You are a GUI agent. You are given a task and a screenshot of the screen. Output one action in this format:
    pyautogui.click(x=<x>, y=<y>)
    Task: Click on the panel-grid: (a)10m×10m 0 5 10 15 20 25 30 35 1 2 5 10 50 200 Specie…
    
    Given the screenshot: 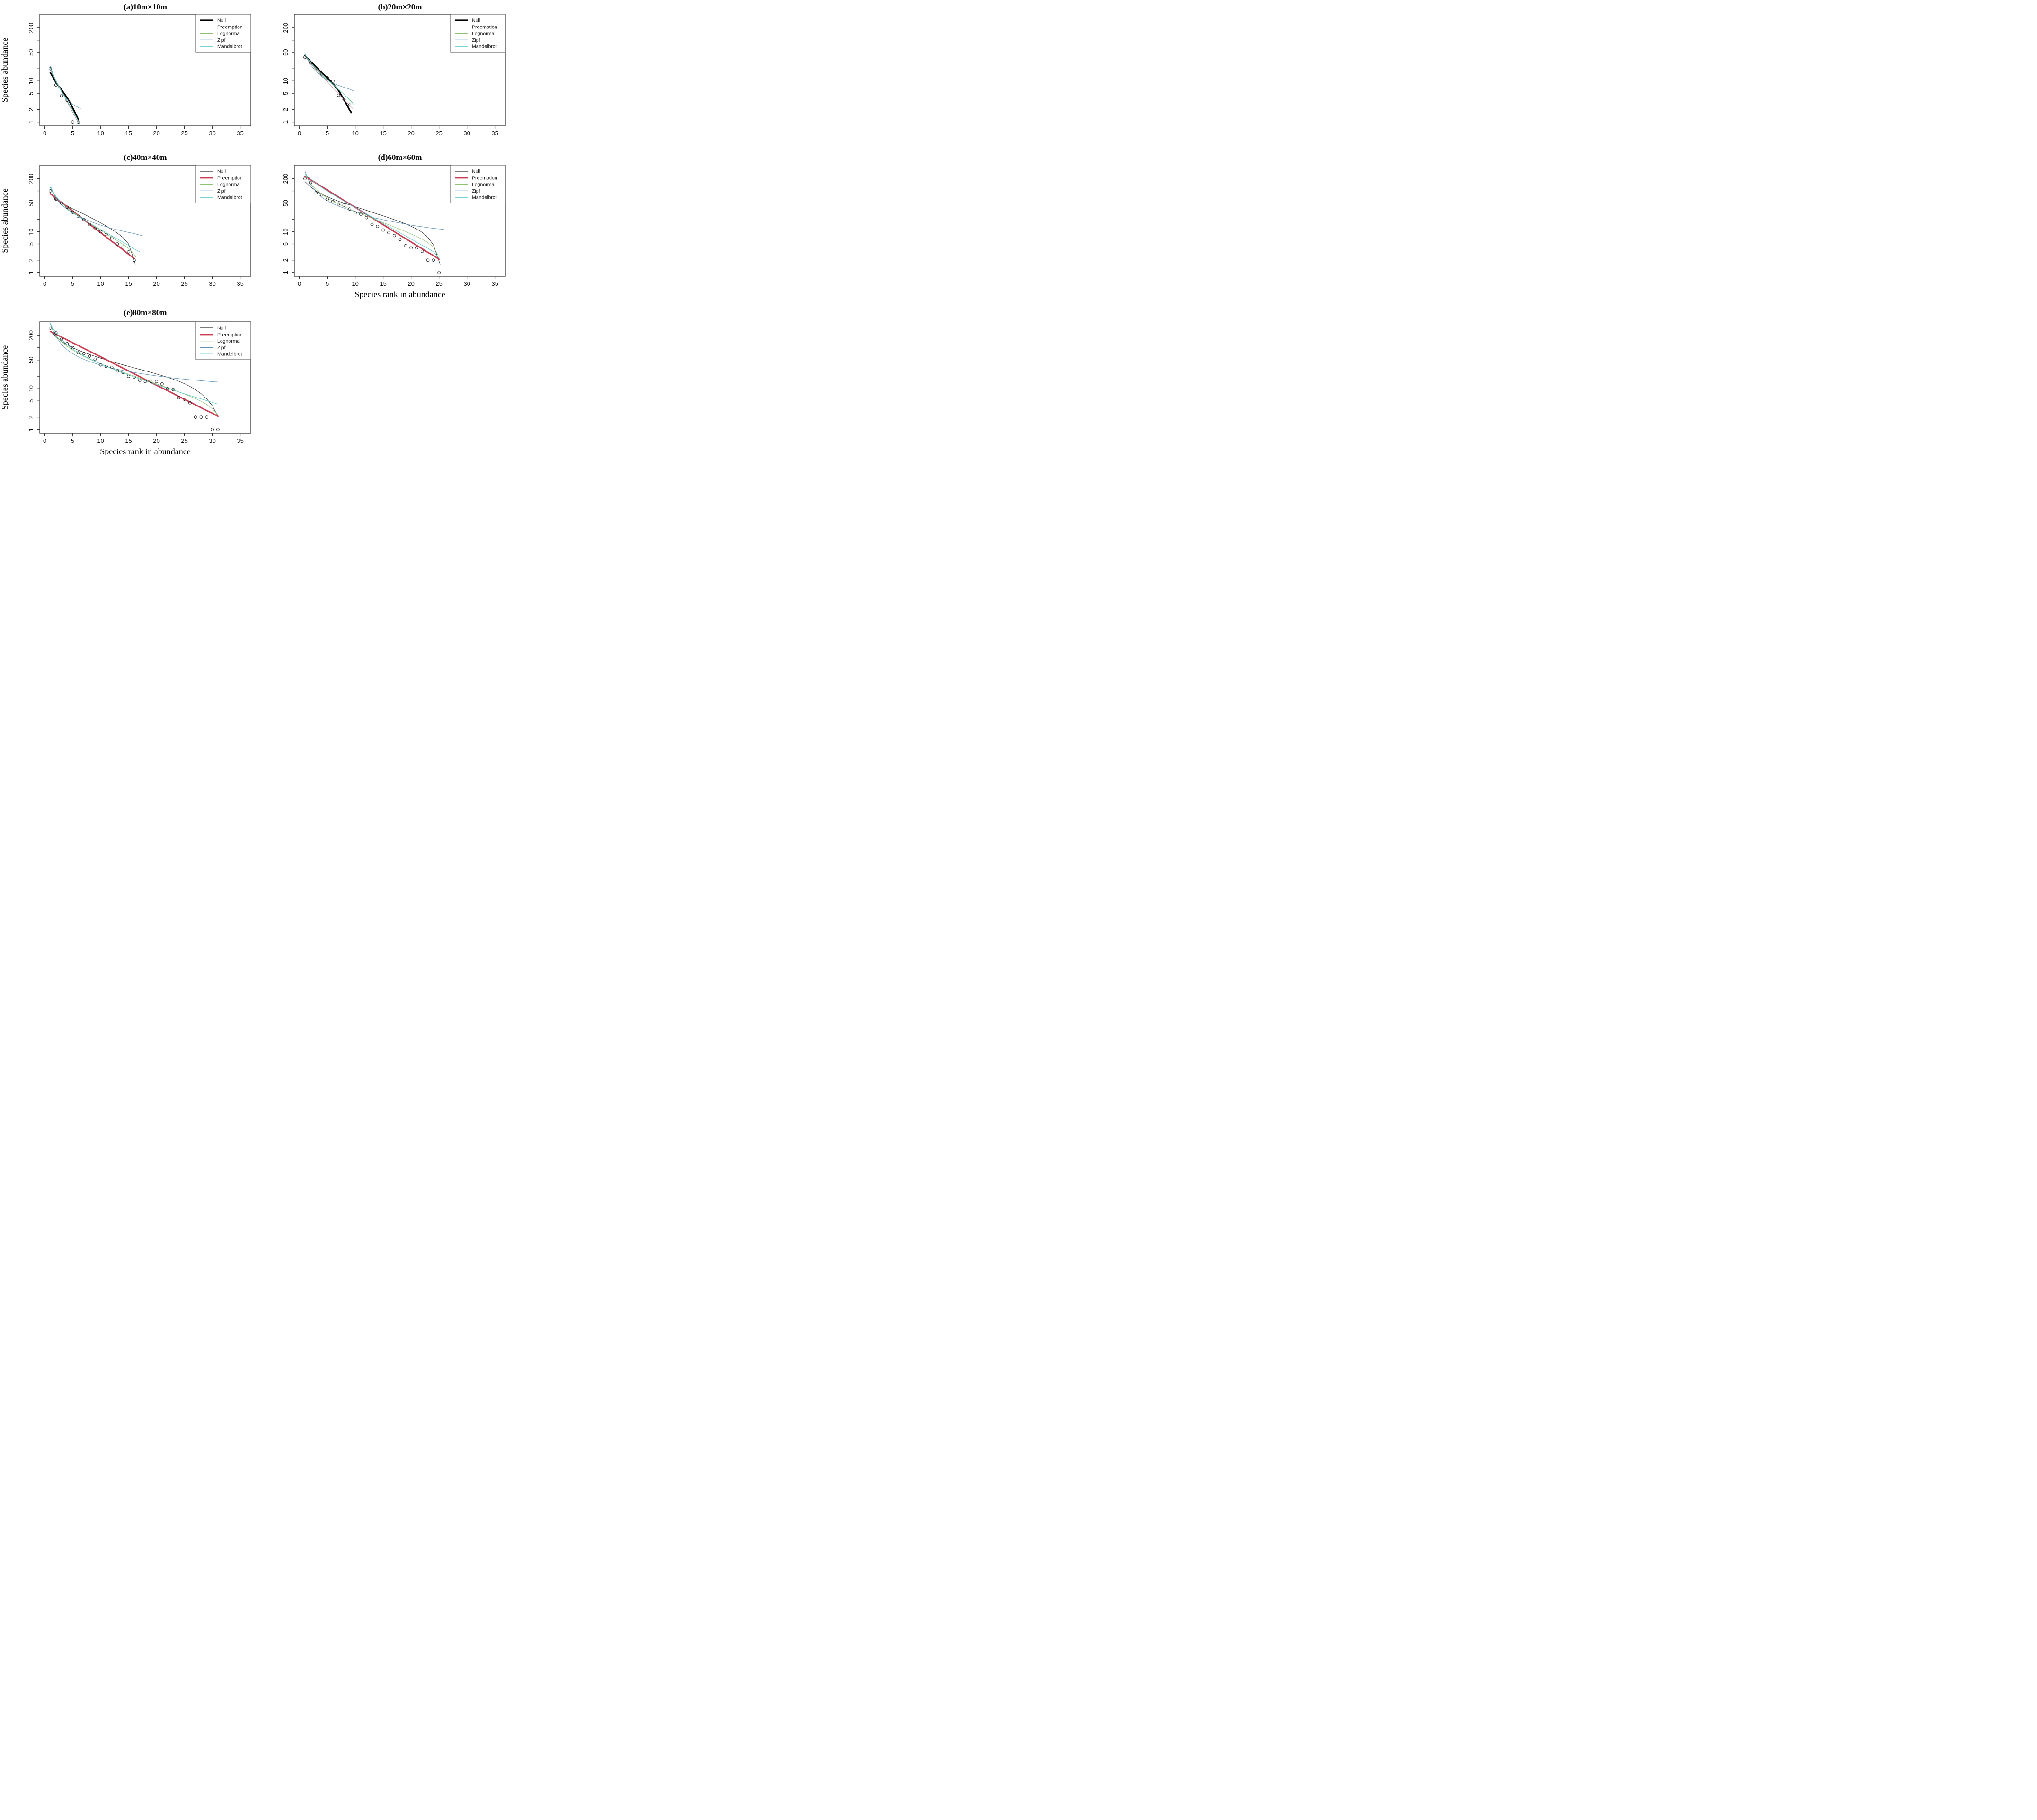 What is the action you would take?
    pyautogui.click(x=255, y=227)
    